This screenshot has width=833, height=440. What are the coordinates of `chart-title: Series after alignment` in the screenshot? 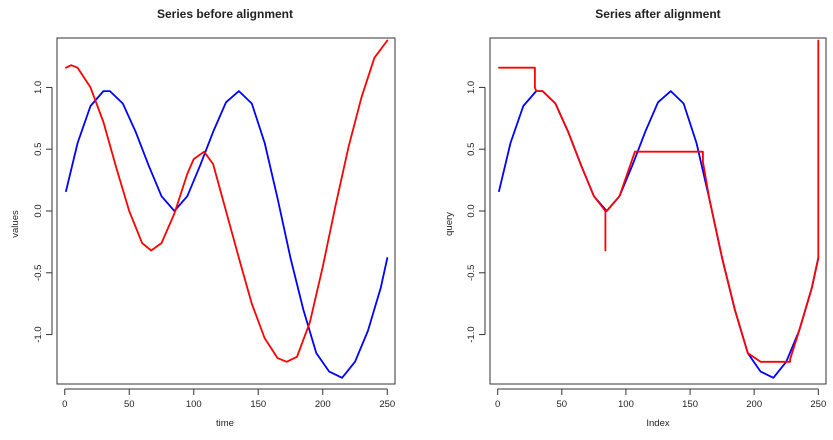 It's located at (657, 14).